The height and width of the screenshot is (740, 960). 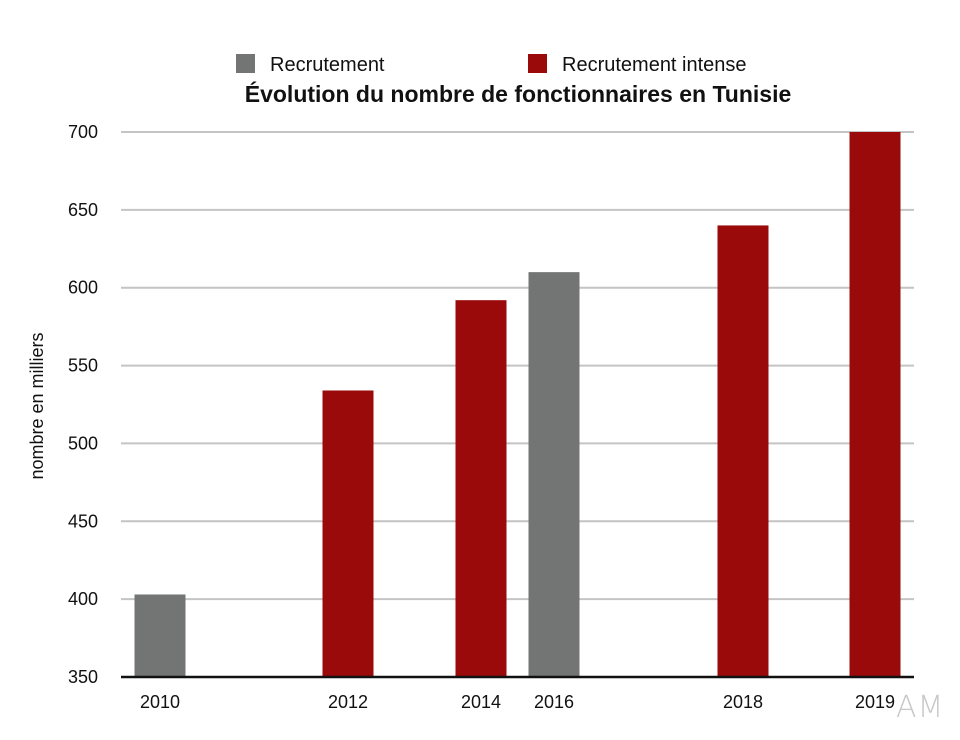 What do you see at coordinates (491, 65) in the screenshot?
I see `legend: Recrutement Recrutement intense` at bounding box center [491, 65].